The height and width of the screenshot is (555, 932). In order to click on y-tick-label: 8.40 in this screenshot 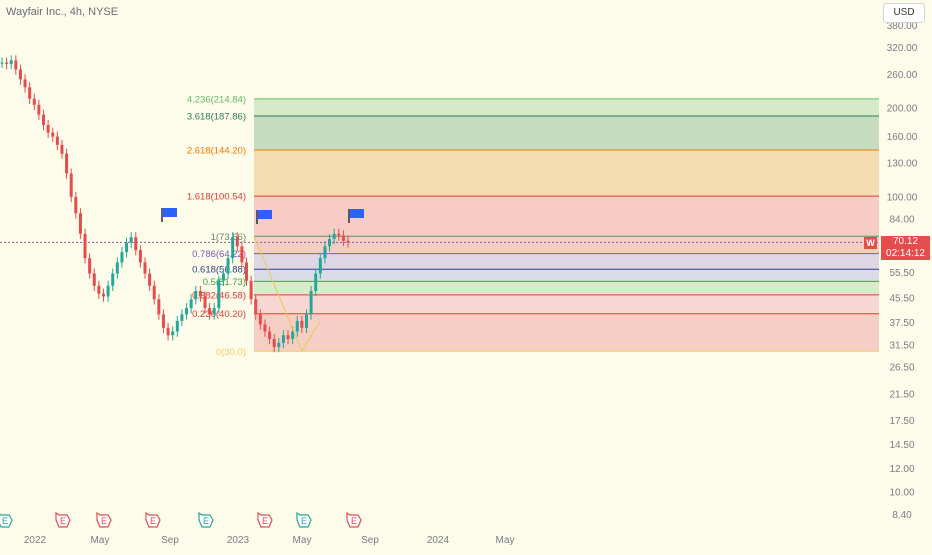, I will do `click(902, 515)`.